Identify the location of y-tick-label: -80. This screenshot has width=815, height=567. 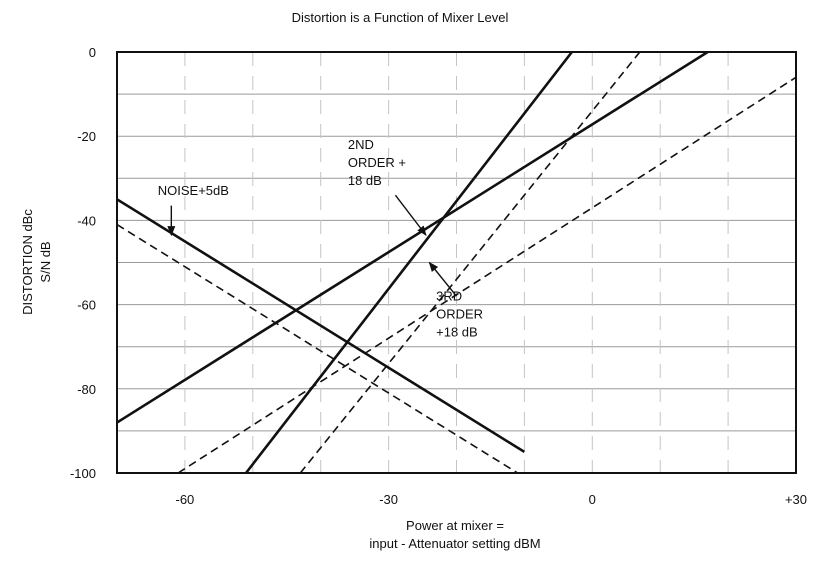
(86, 389).